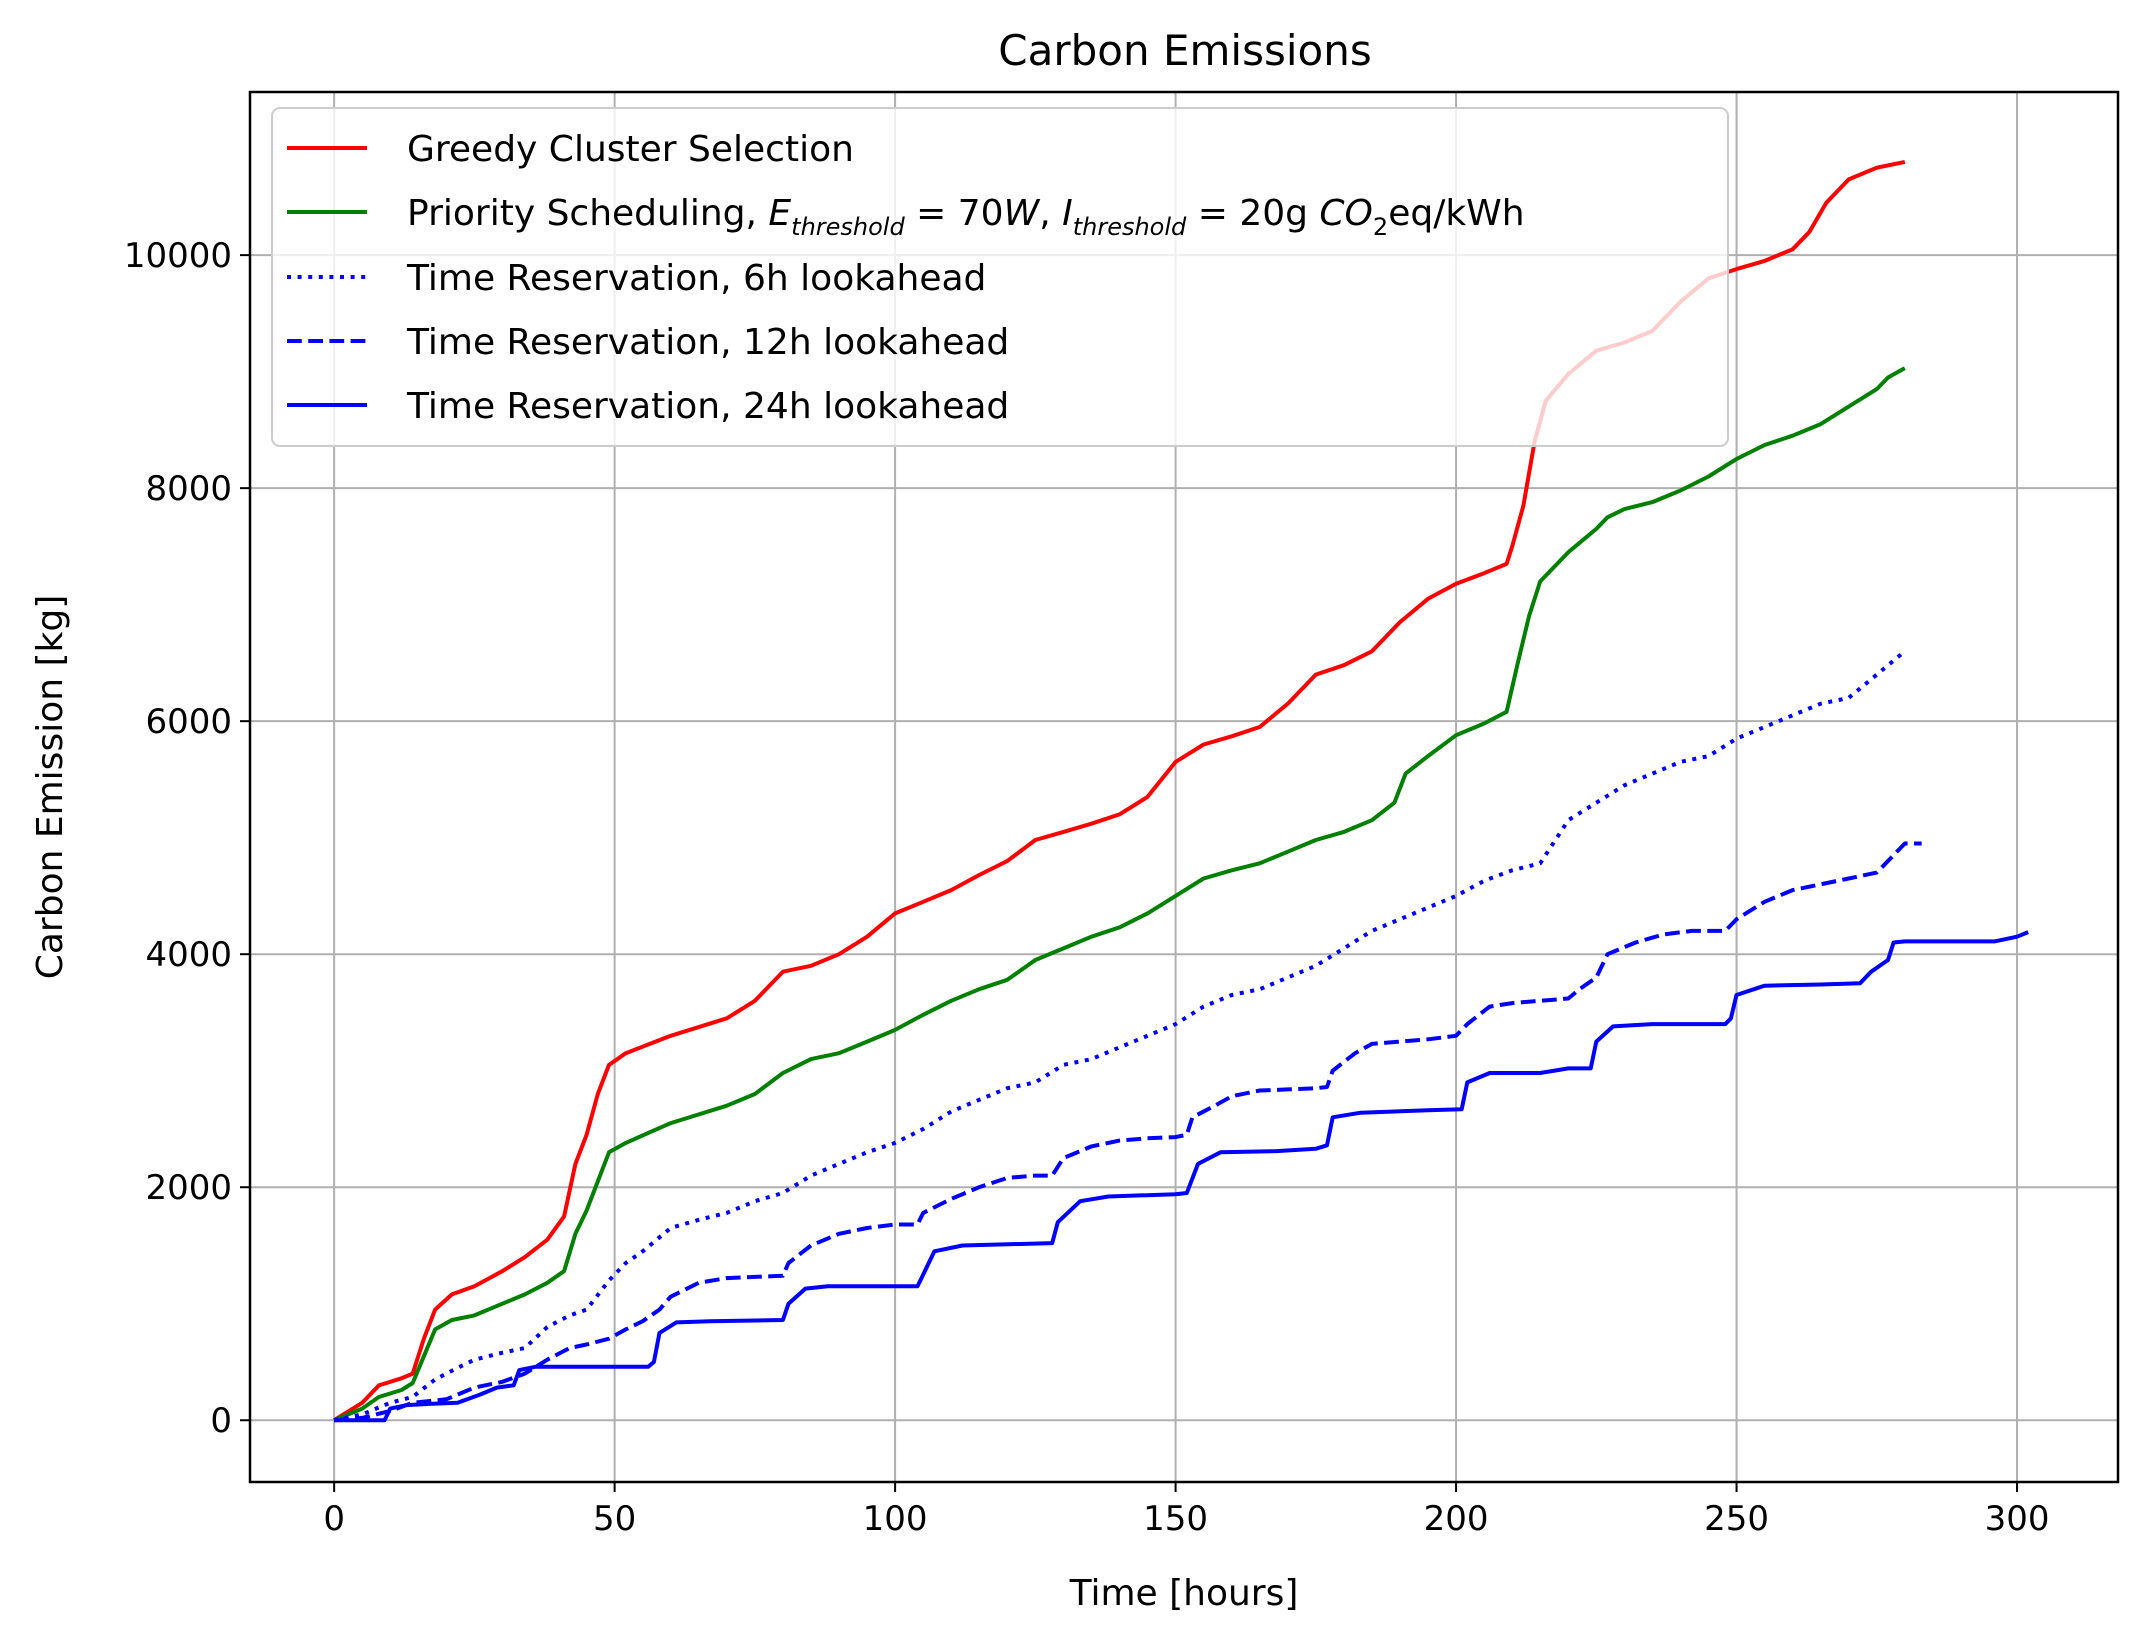  I want to click on y-tick-label: 8000, so click(188, 489).